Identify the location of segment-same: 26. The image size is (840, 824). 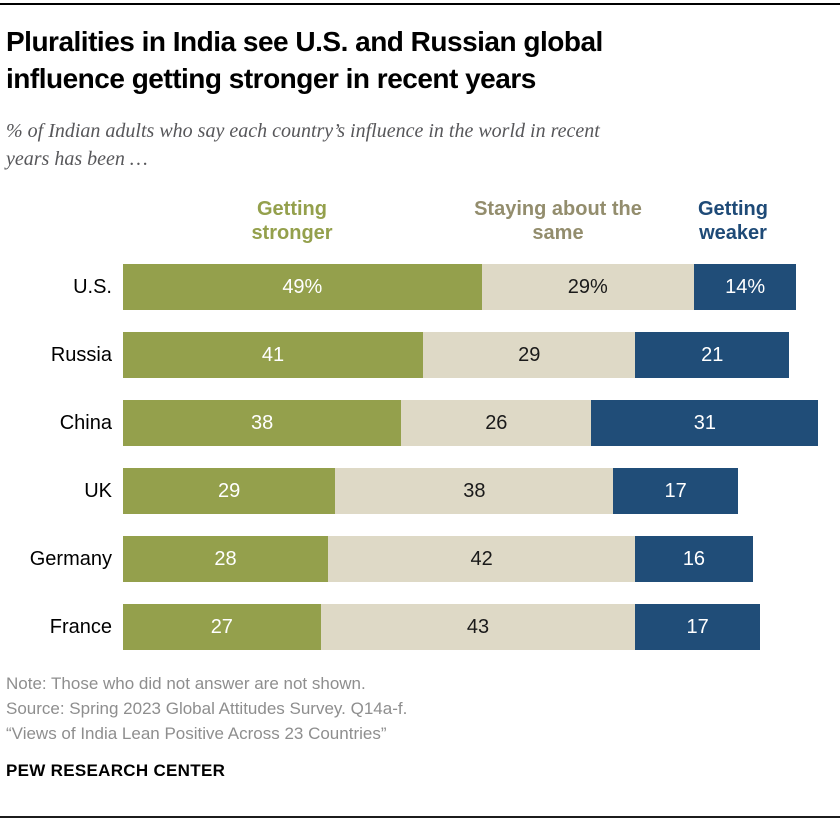
(496, 423).